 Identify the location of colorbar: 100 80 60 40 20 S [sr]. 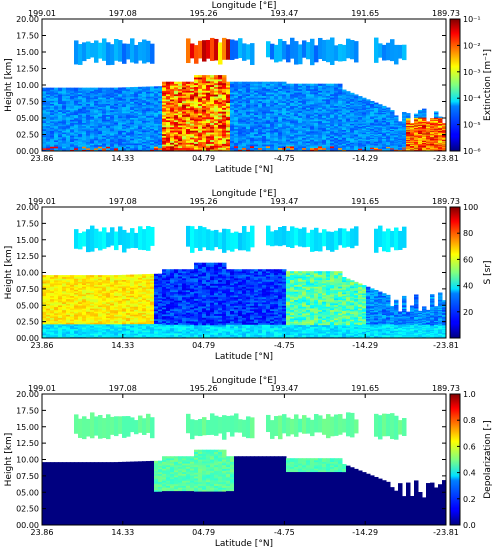
(471, 271).